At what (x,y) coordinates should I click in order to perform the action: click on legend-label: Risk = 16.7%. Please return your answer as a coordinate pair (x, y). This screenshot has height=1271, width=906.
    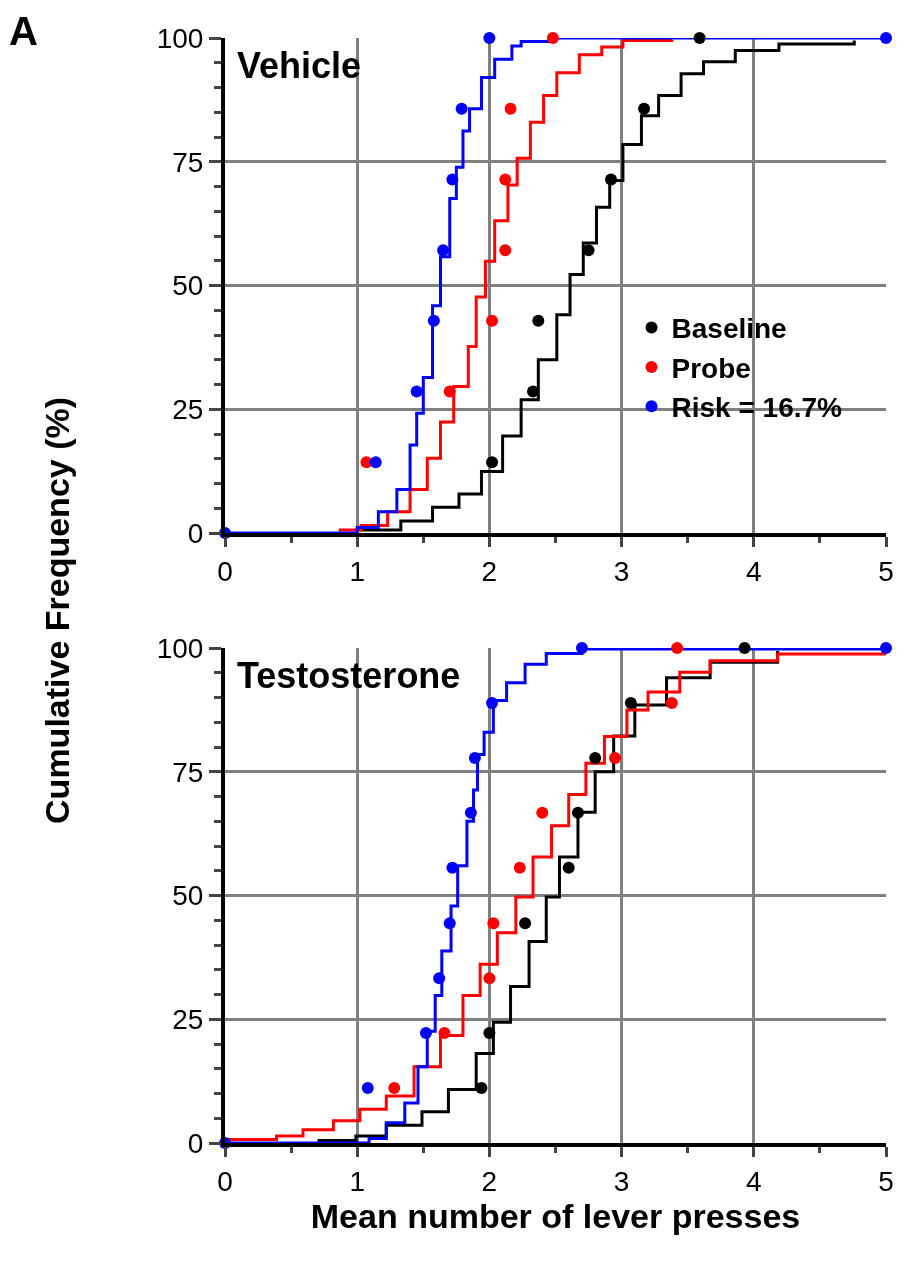
    Looking at the image, I should click on (757, 408).